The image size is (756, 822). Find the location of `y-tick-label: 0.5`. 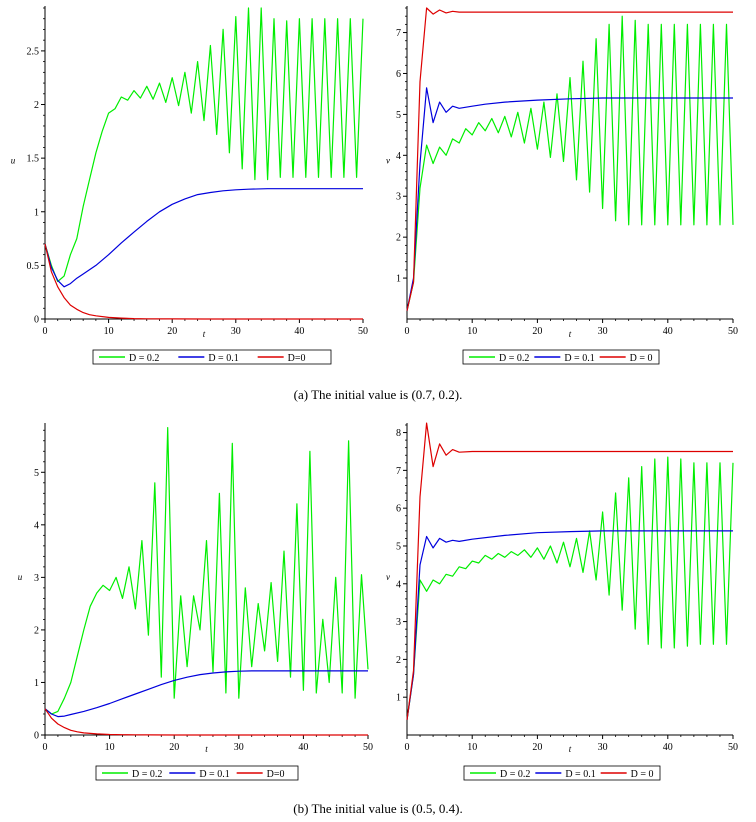

y-tick-label: 0.5 is located at coordinates (33, 266).